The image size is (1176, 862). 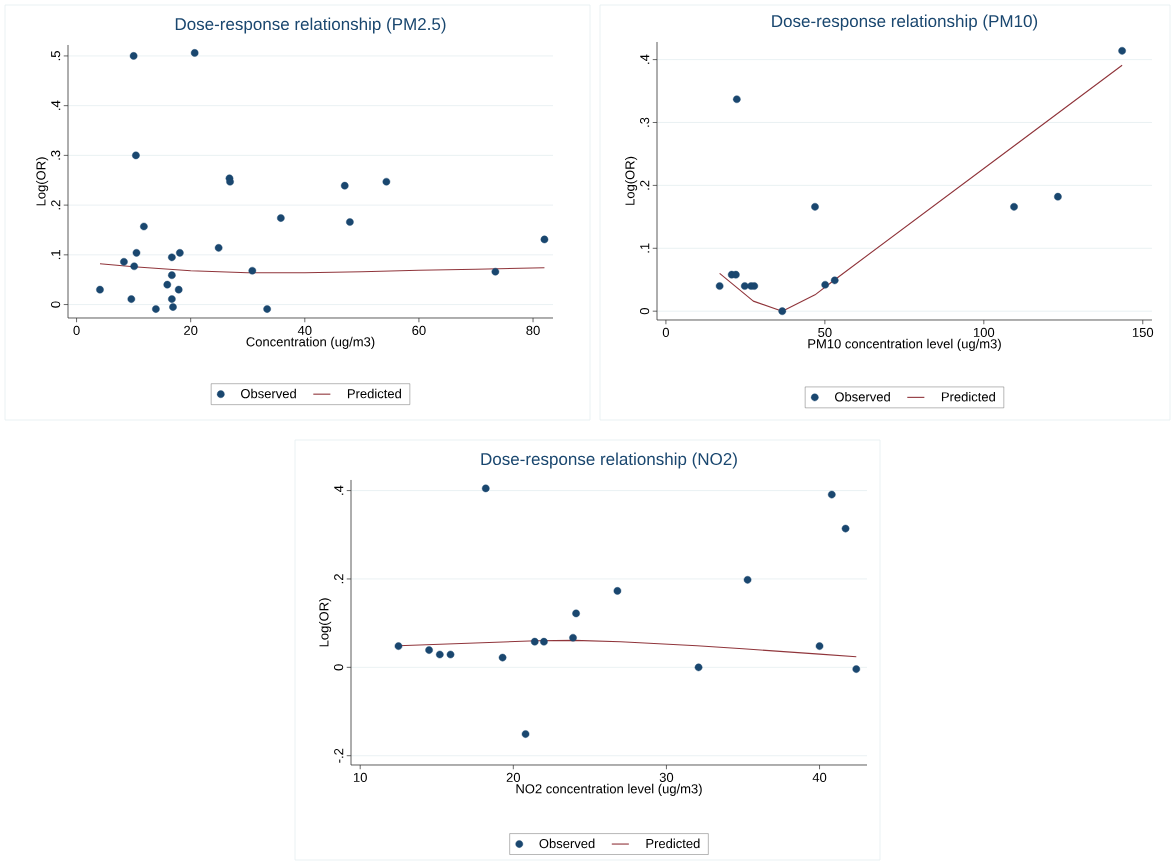 I want to click on x-tick-label: 100, so click(x=984, y=332).